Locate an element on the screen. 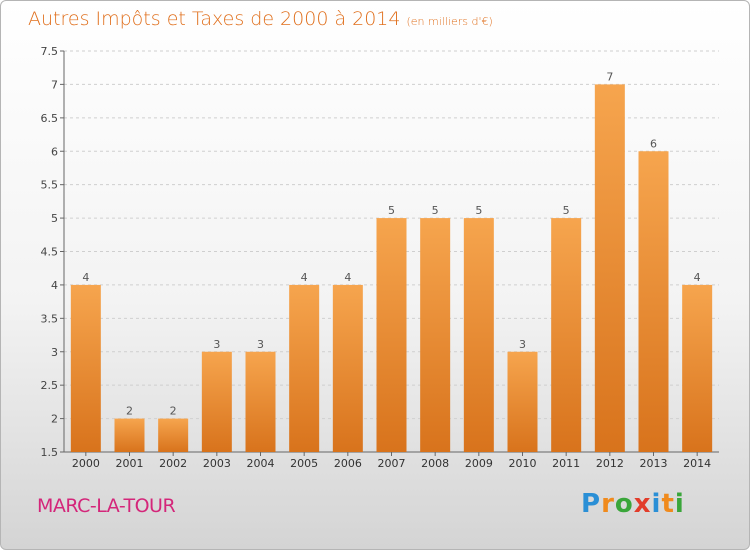 The image size is (750, 550). y-tick-label: 6 is located at coordinates (54, 151).